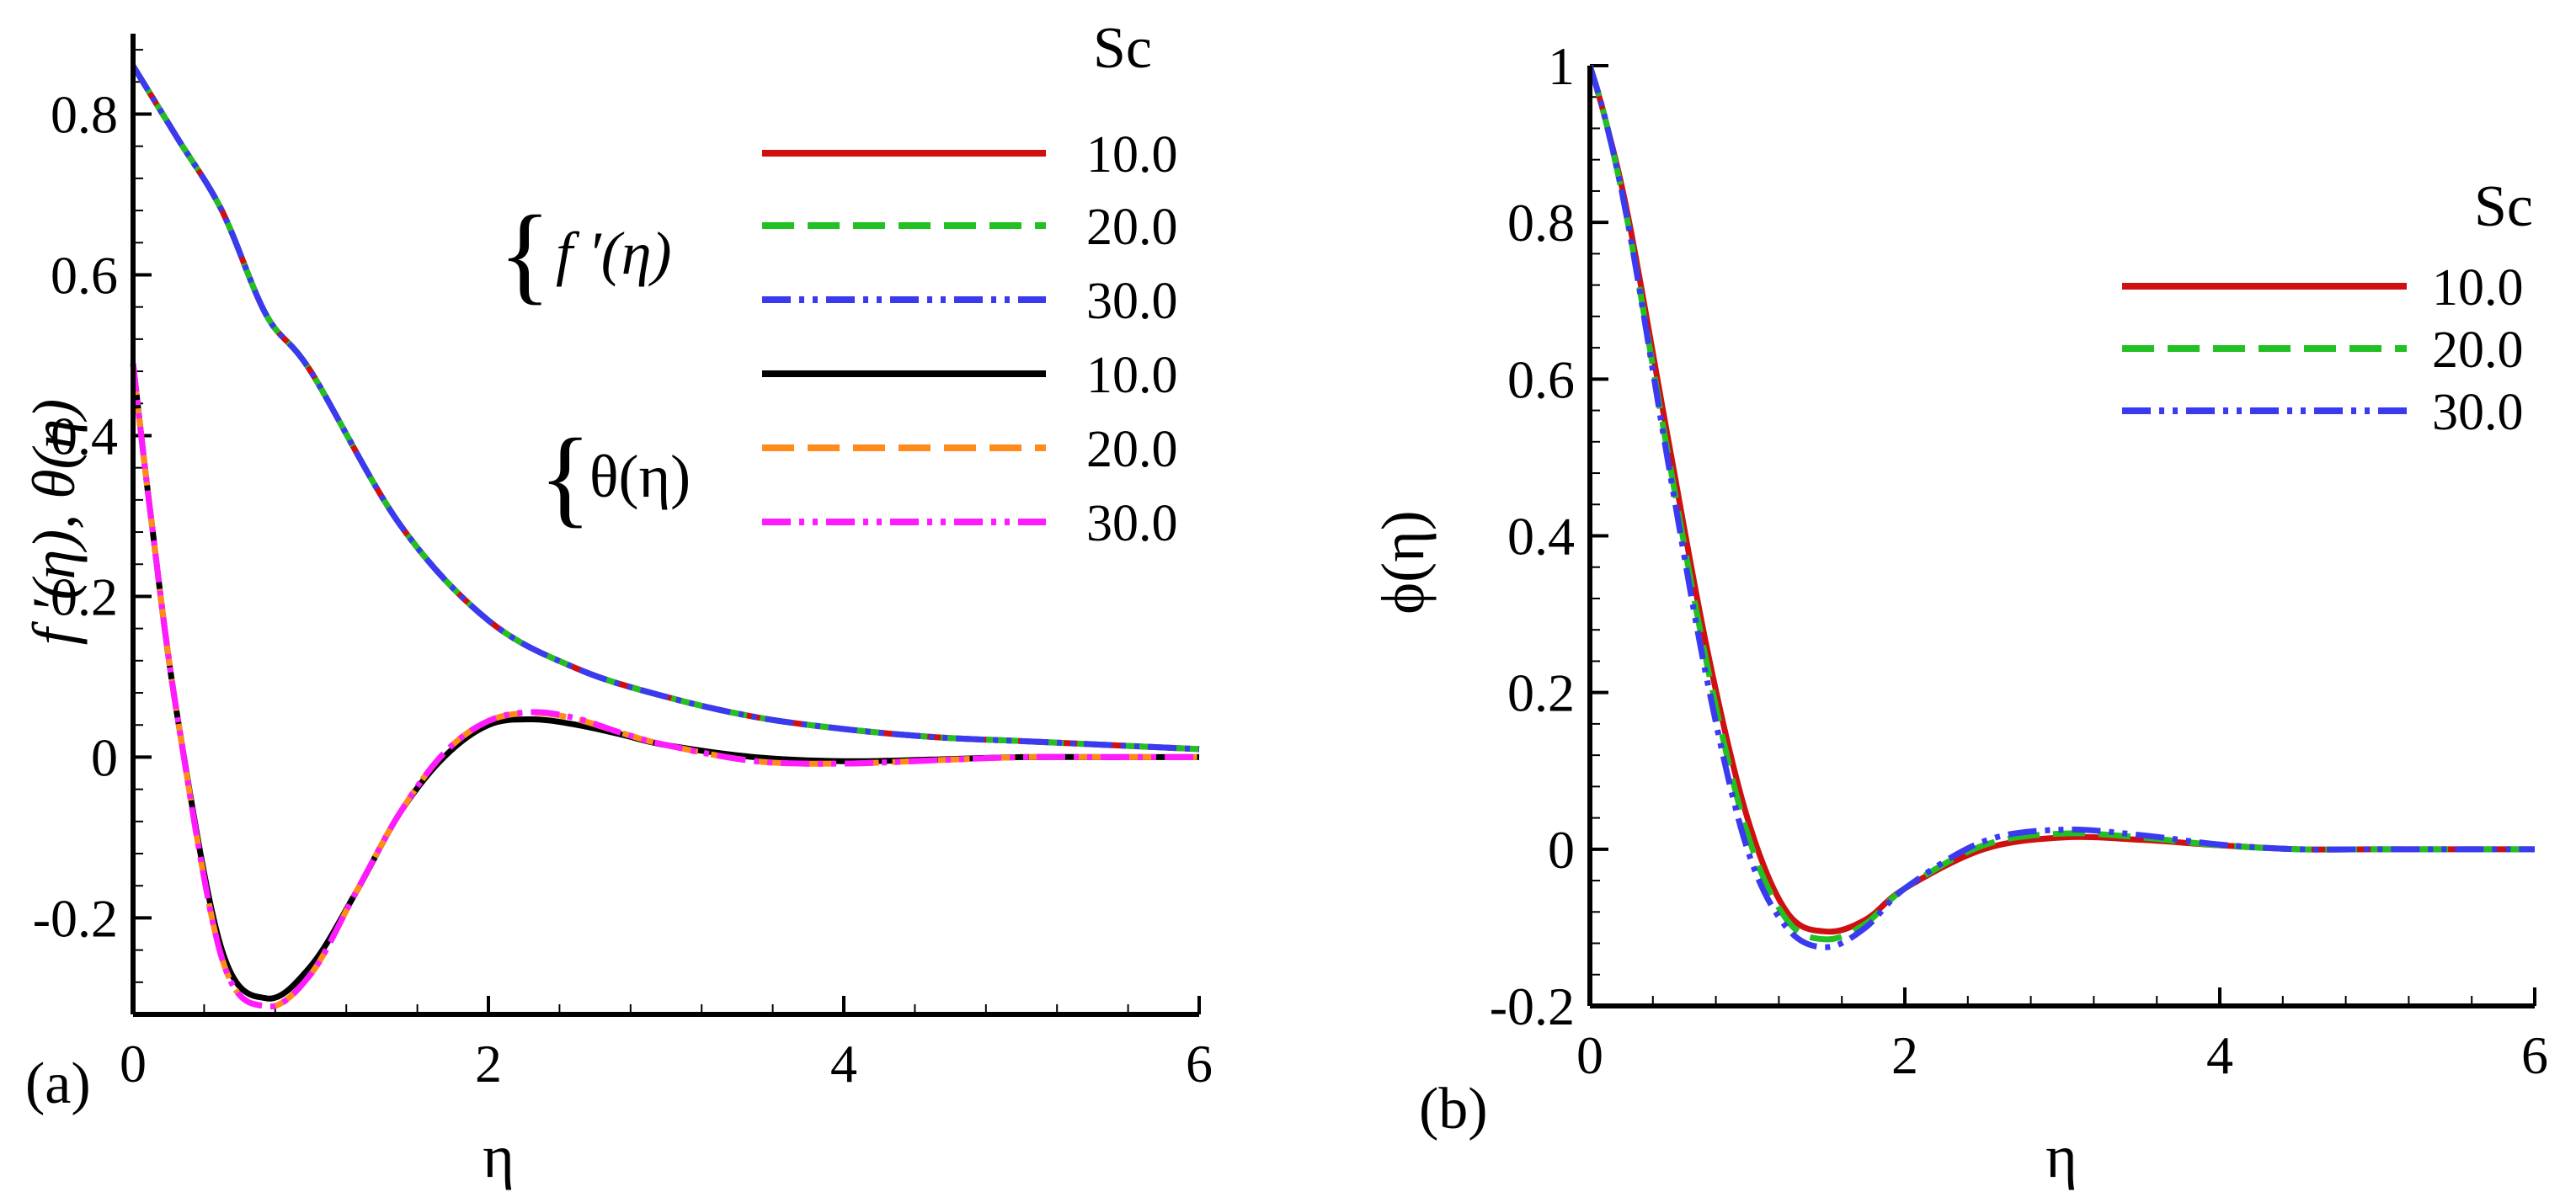 The image size is (2576, 1192). I want to click on panel-a-y-tick-label: 0.4, so click(84, 436).